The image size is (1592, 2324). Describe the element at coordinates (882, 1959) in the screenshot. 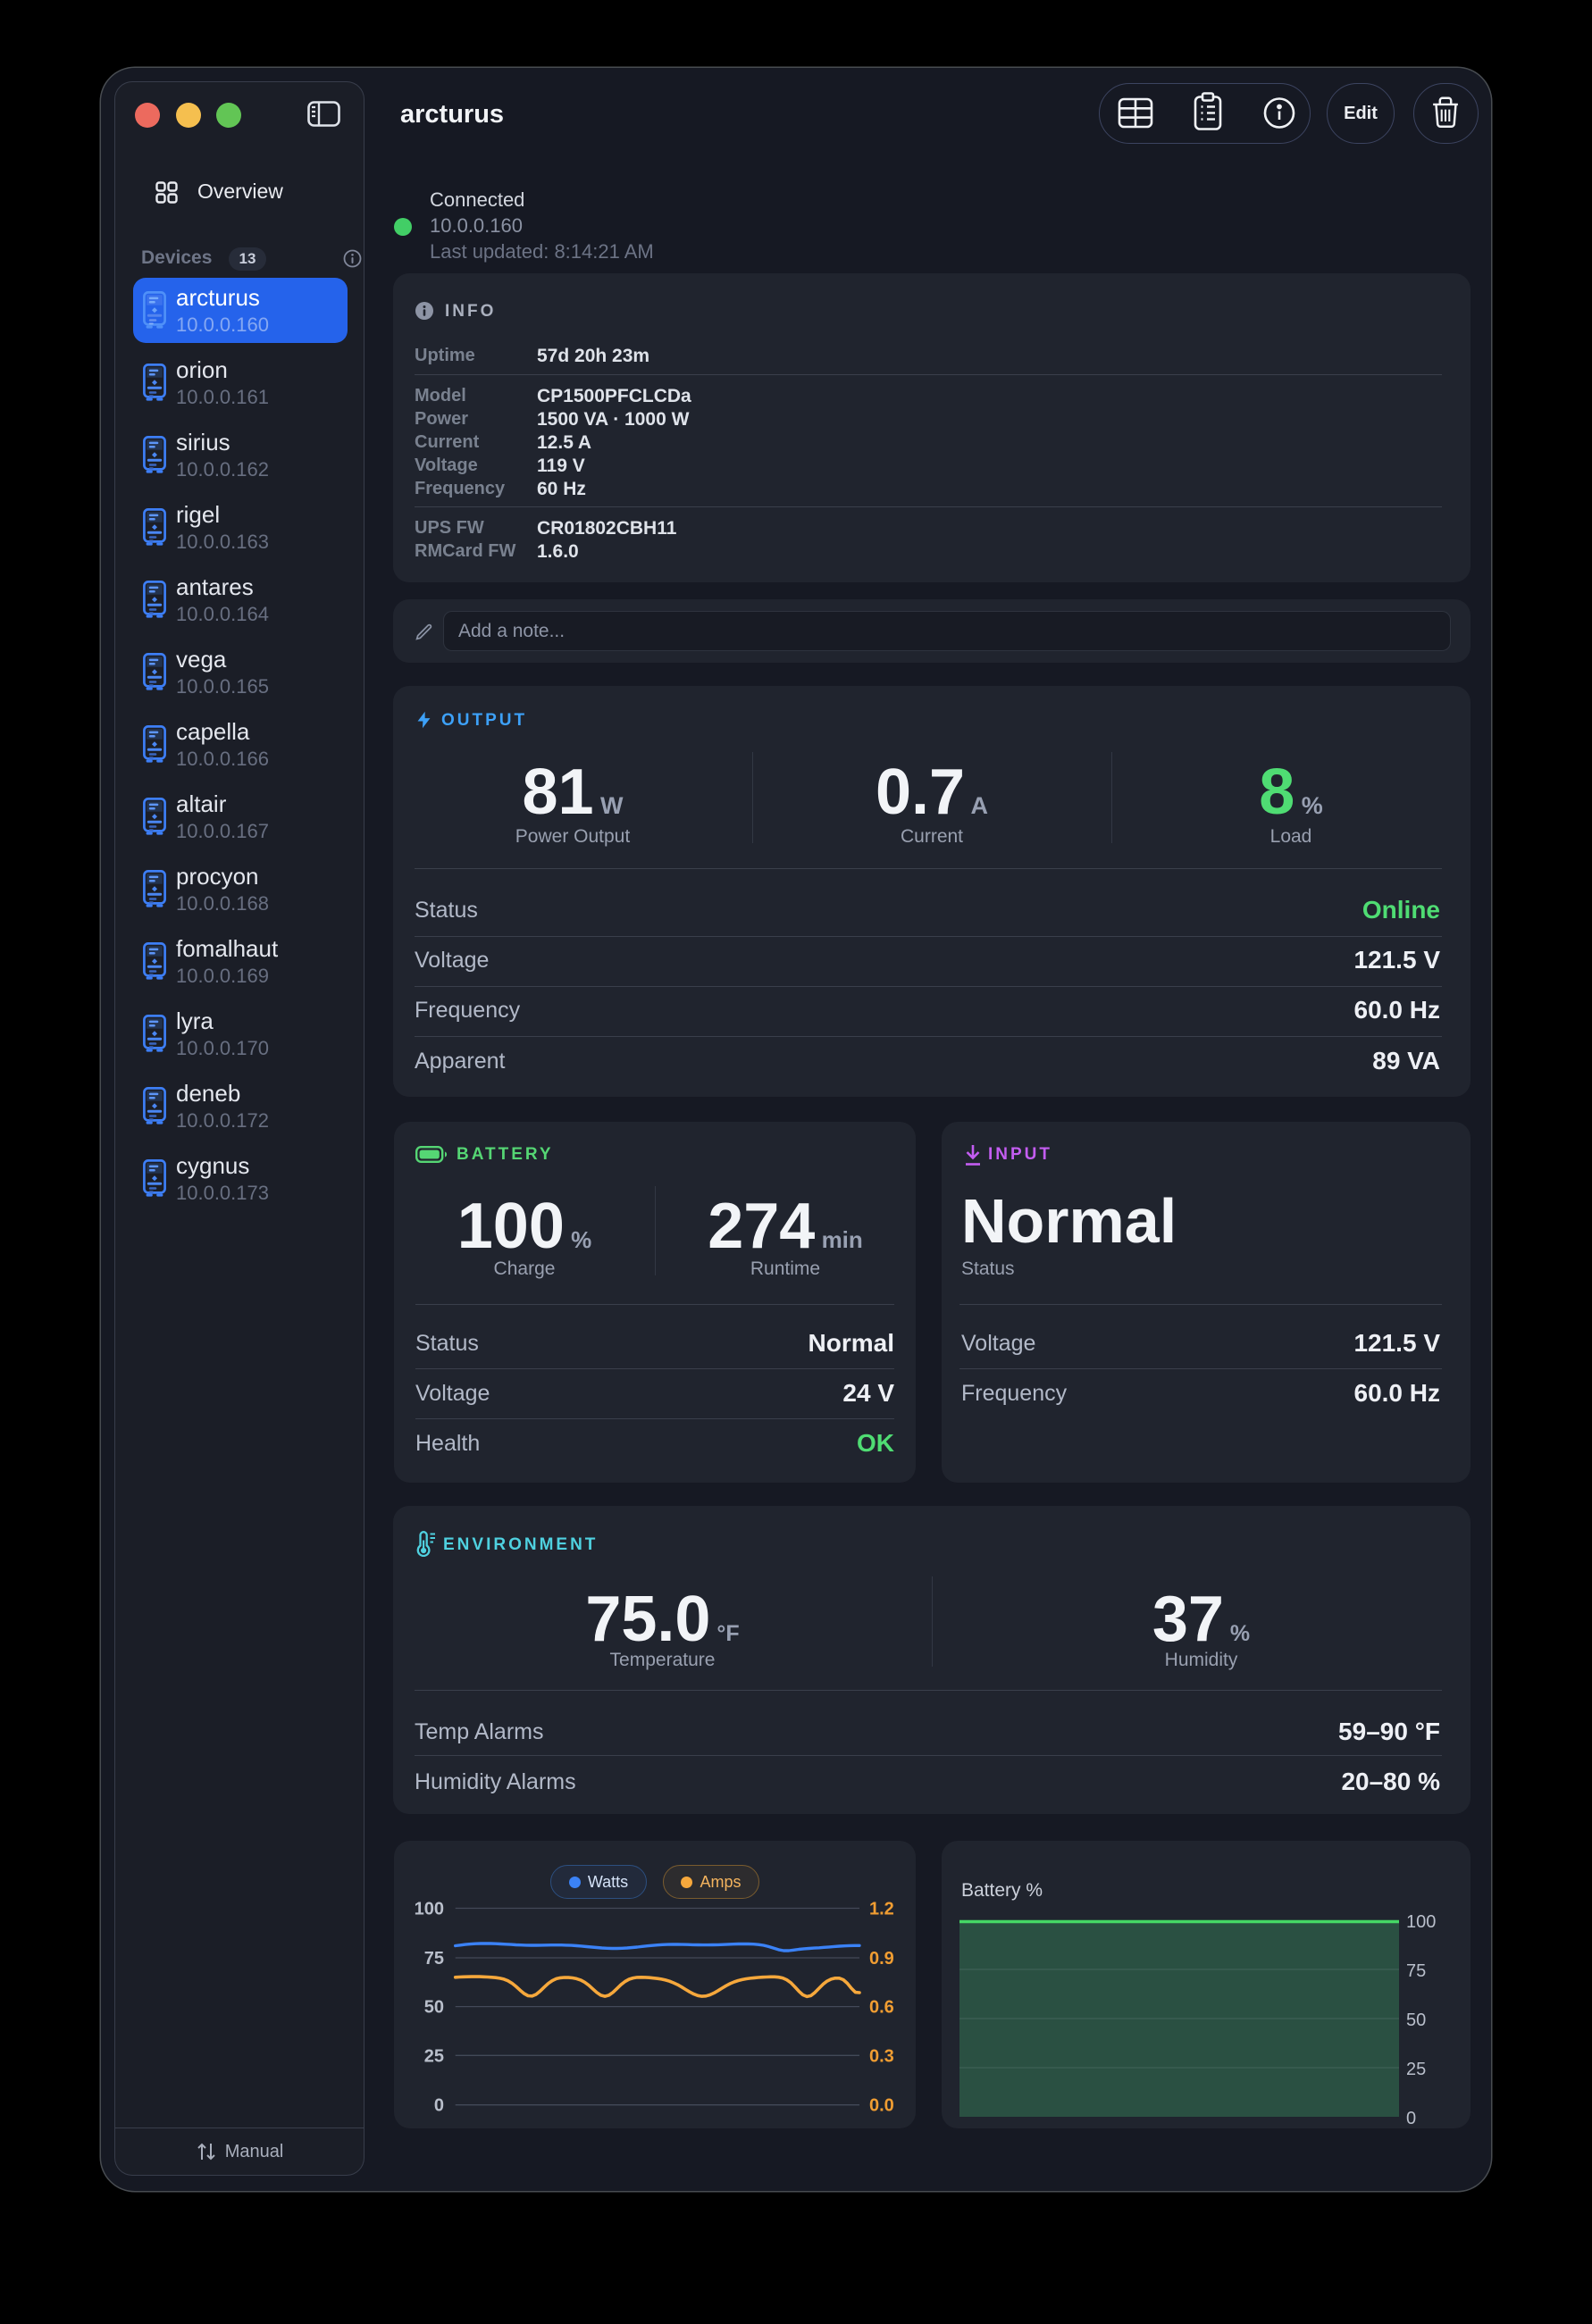

I see `svg-text: 0.9` at that location.